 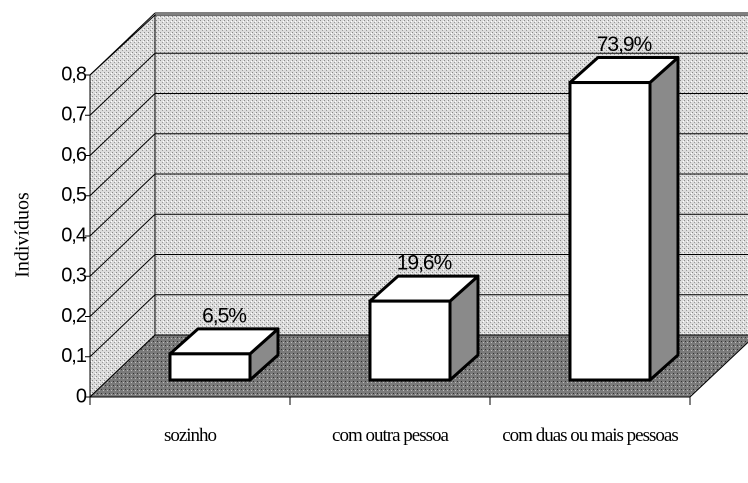 What do you see at coordinates (190, 435) in the screenshot?
I see `x-tick-label: sozinho` at bounding box center [190, 435].